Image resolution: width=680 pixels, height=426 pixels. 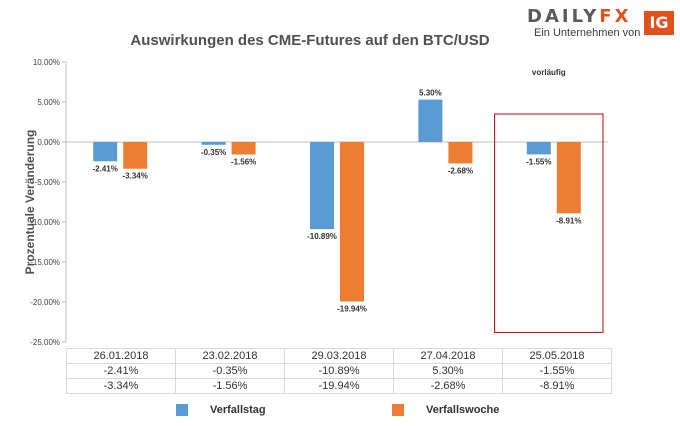 I want to click on table-cell: -1.56%, so click(x=230, y=386).